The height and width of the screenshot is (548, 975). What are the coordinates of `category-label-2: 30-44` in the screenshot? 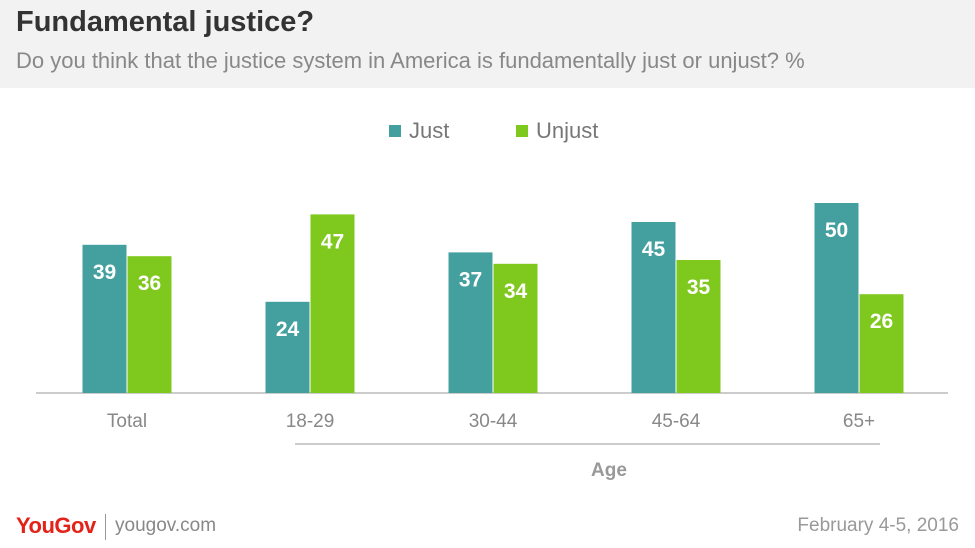 It's located at (493, 421).